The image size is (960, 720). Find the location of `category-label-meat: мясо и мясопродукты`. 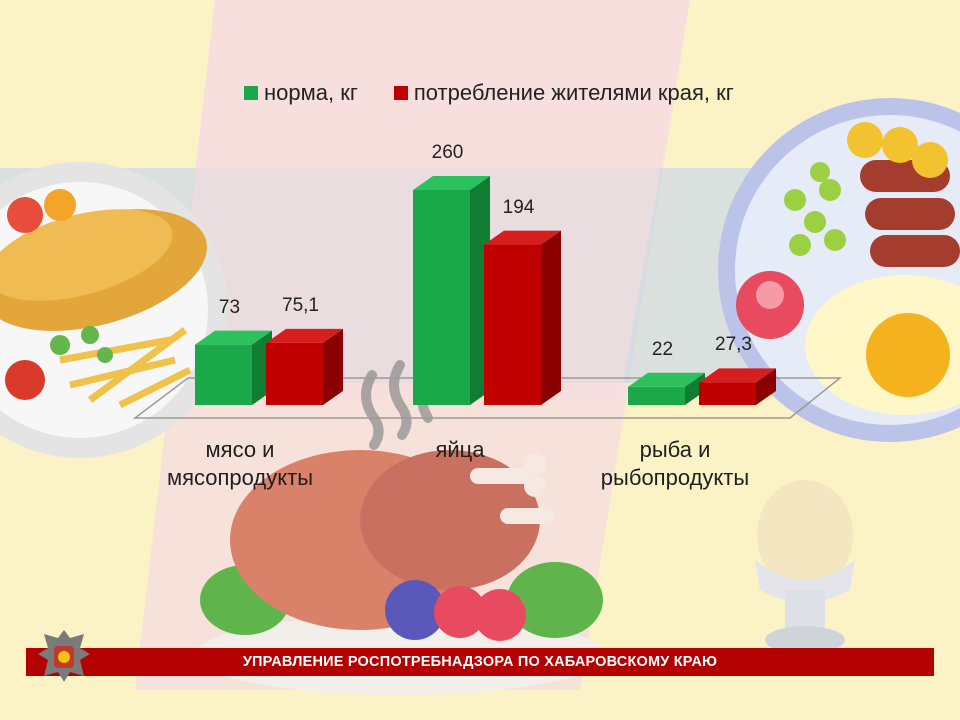

category-label-meat: мясо и мясопродукты is located at coordinates (240, 463).